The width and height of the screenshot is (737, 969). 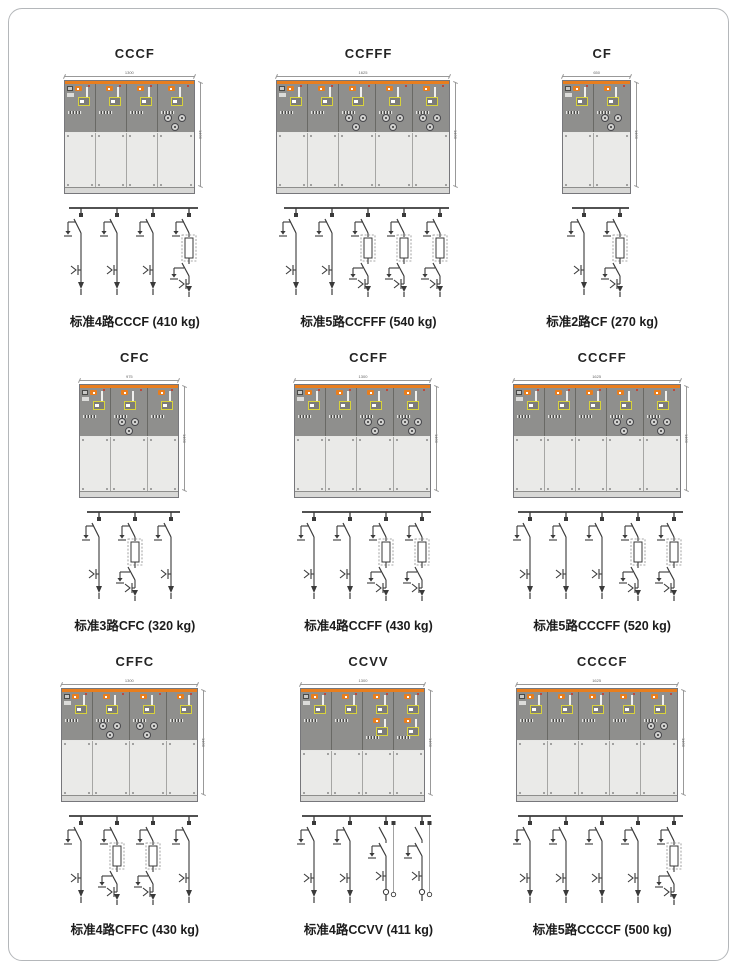 I want to click on operation-knob-icon, so click(x=623, y=431).